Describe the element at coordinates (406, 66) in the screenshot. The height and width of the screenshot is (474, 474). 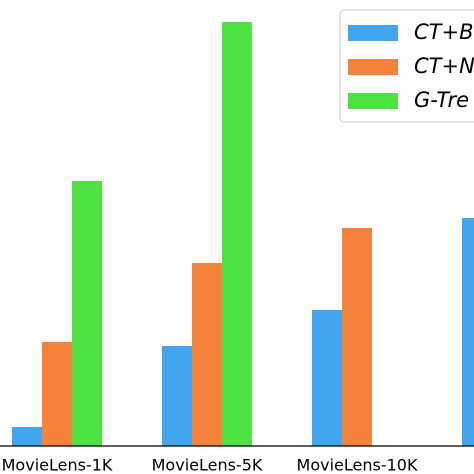
I see `legend: CT+B CT+N G-Tre` at that location.